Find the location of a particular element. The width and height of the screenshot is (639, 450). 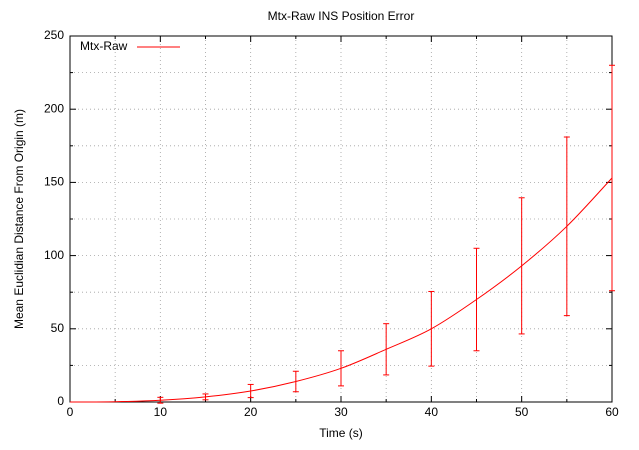

x-tick-label: 50 is located at coordinates (522, 412).